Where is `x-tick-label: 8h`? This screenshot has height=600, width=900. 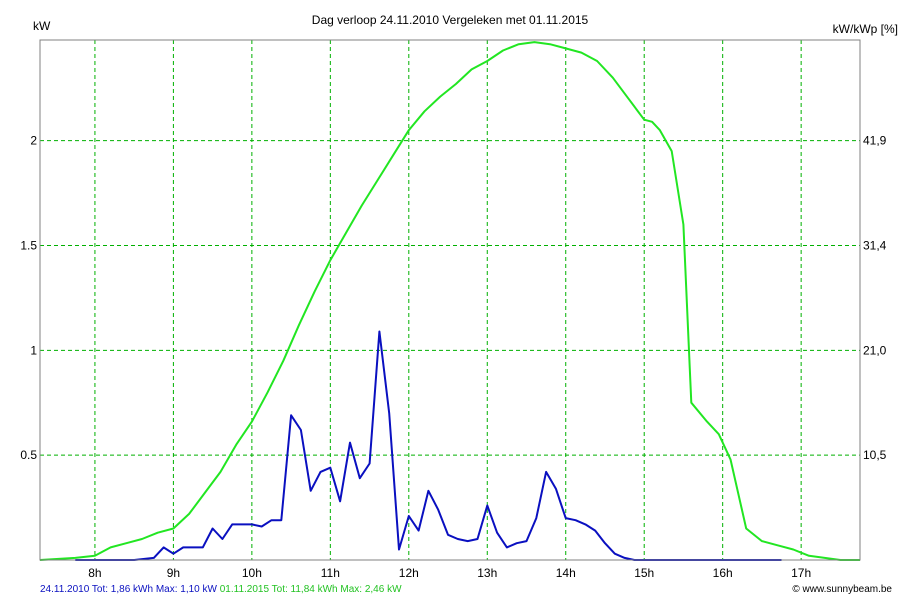 x-tick-label: 8h is located at coordinates (94, 573).